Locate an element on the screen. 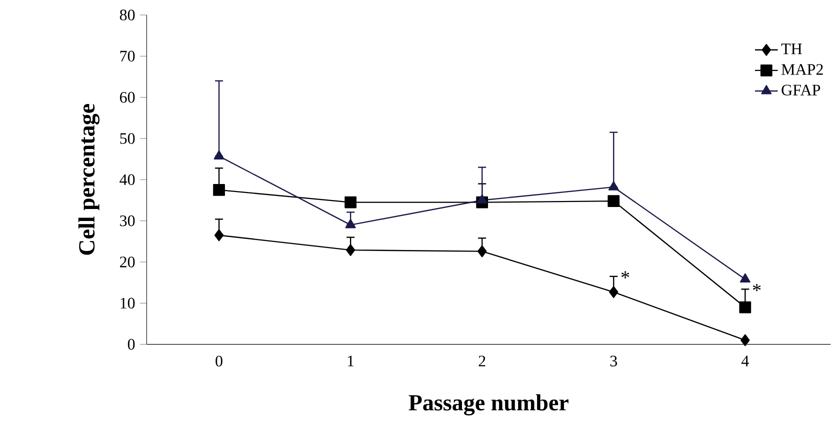 This screenshot has width=833, height=443. x-tick-label: 3 is located at coordinates (613, 361).